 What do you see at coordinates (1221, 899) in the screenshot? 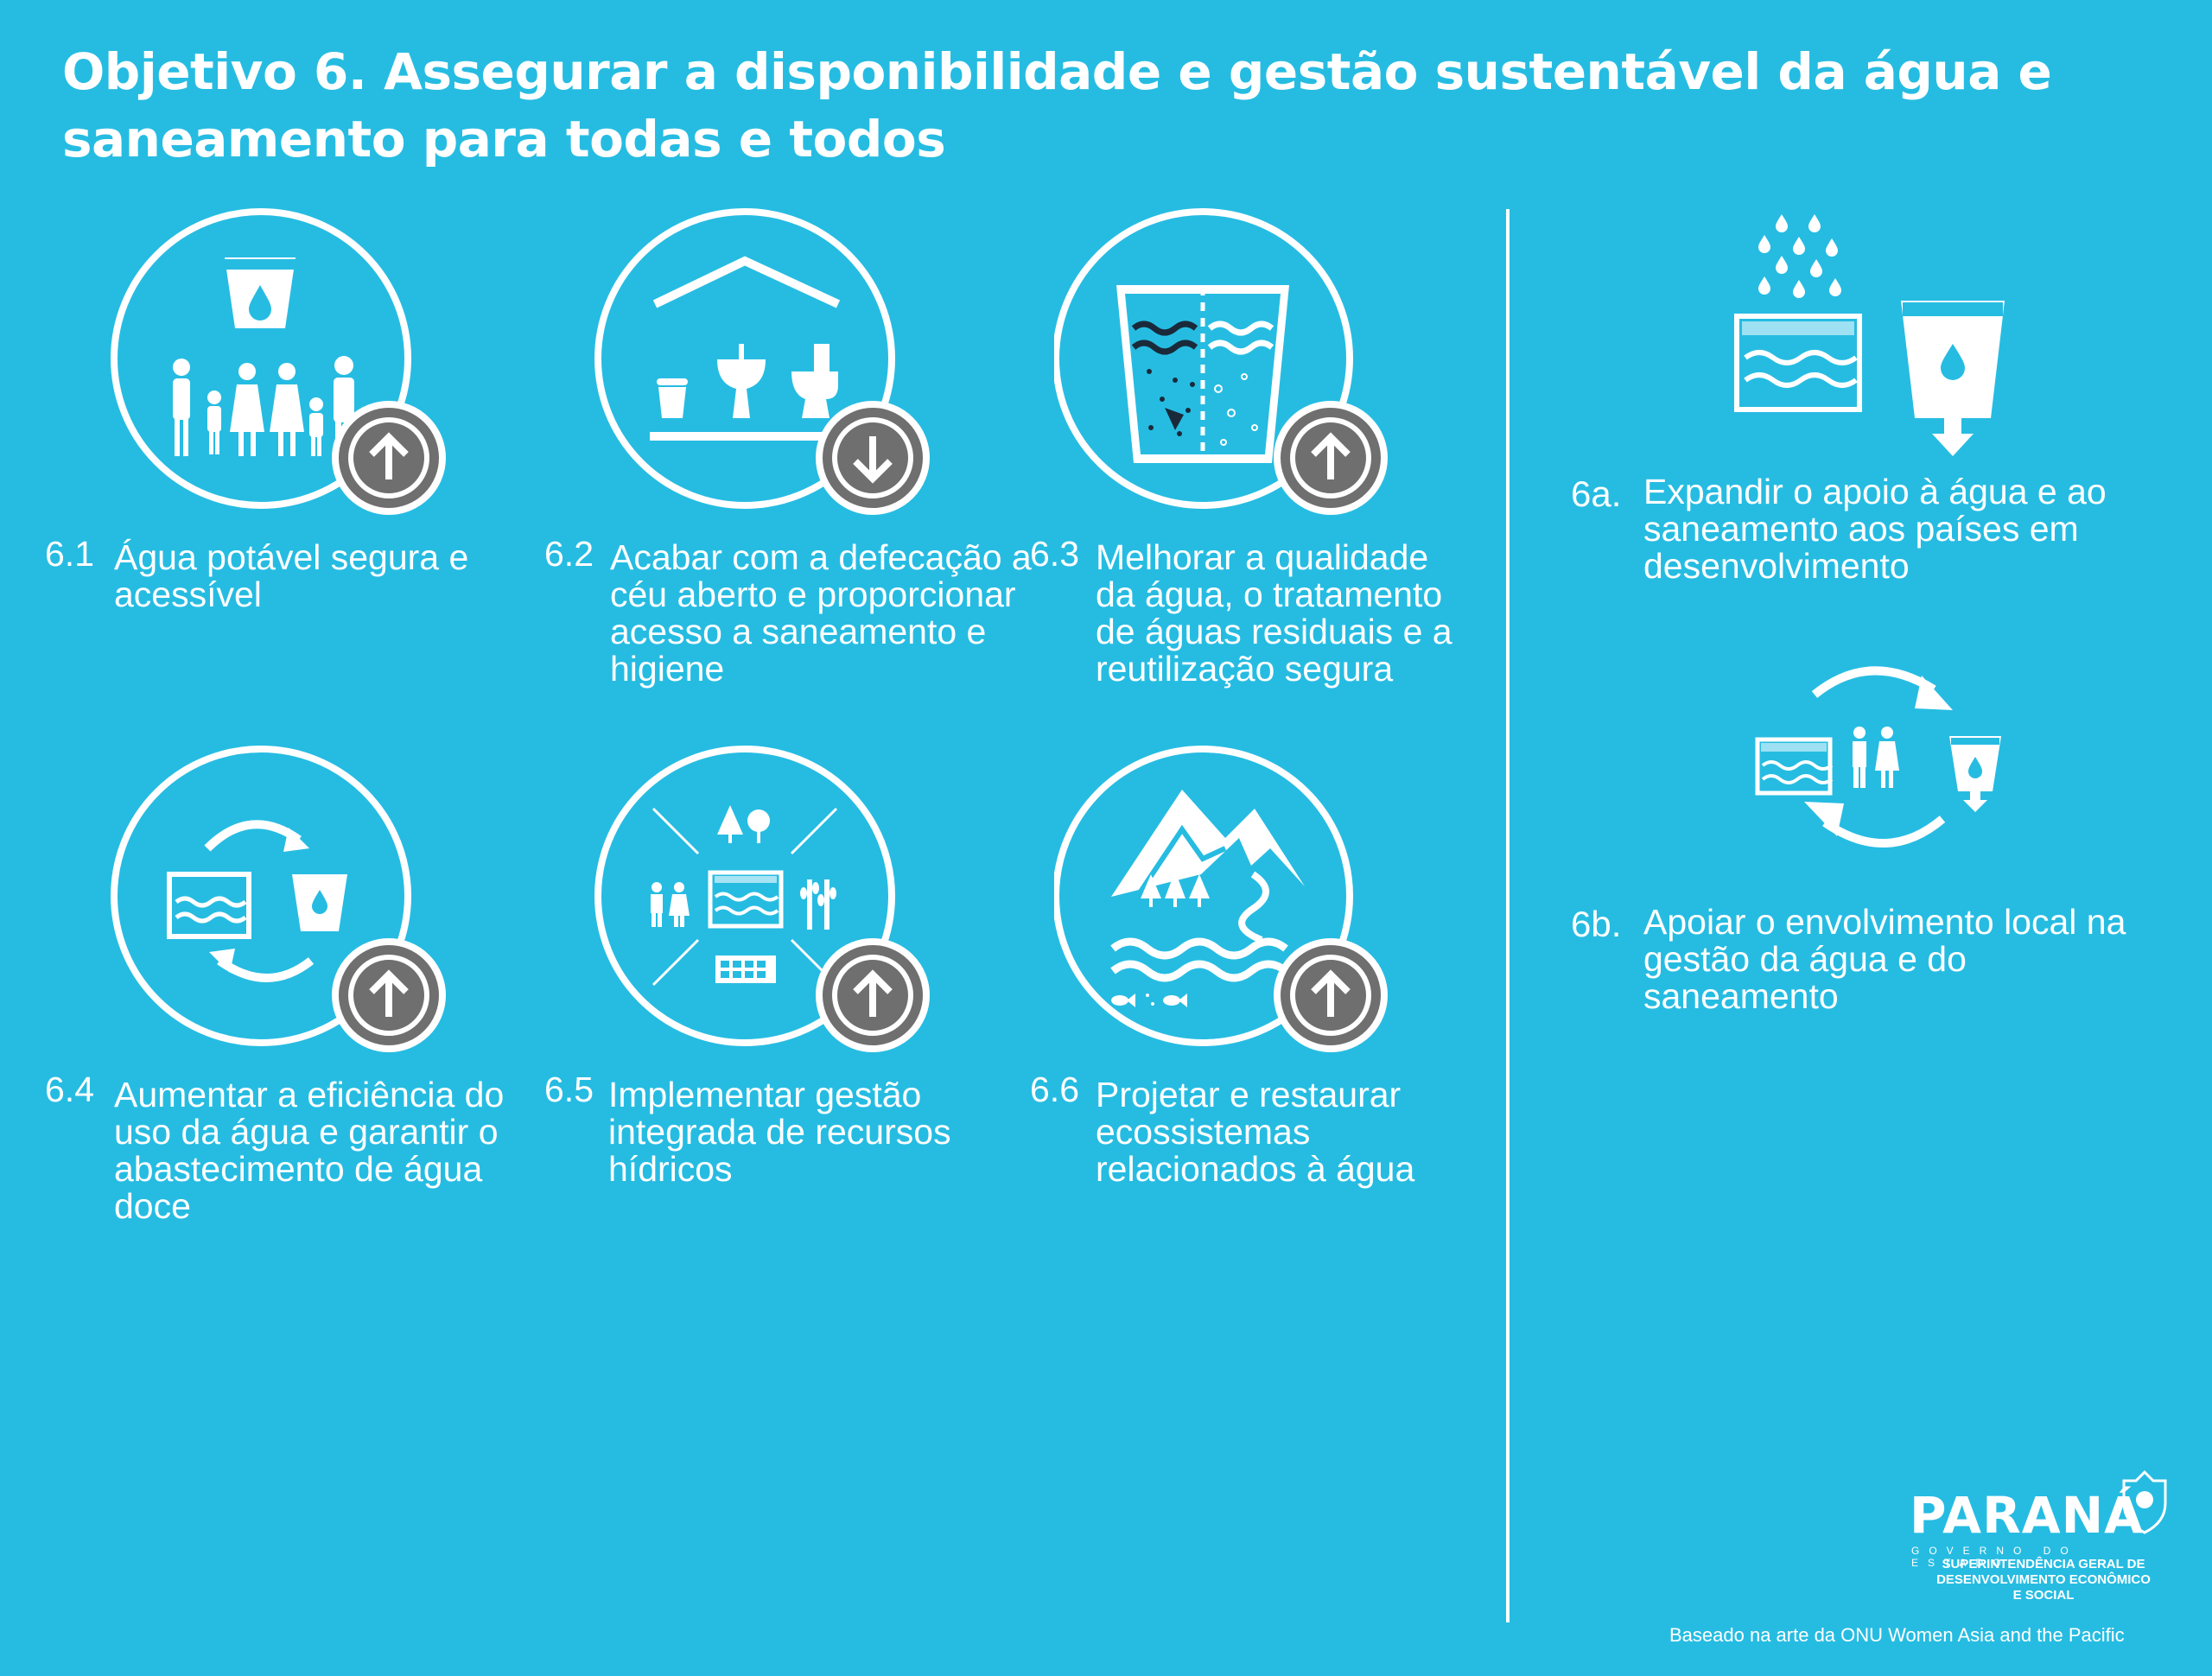
I see `mountain-ecosystem-icon` at bounding box center [1221, 899].